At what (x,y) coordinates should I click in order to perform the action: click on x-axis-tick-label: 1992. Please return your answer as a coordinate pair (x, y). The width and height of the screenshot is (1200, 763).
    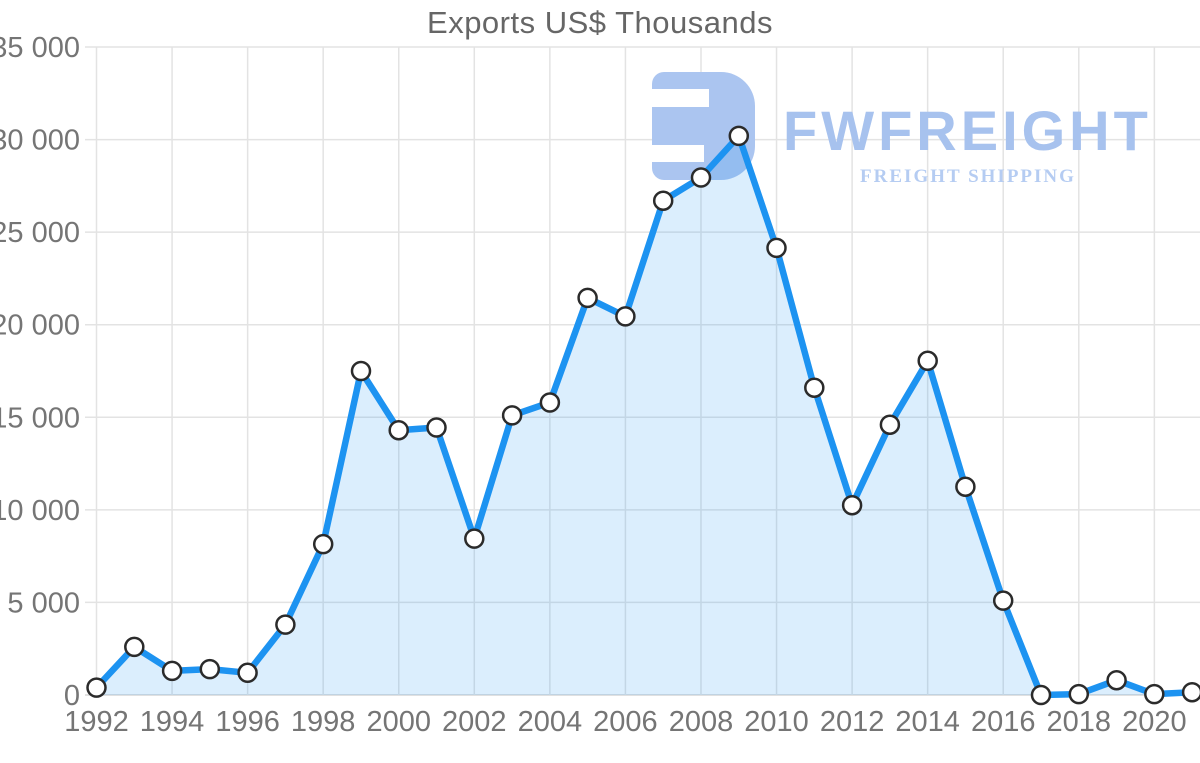
    Looking at the image, I should click on (96, 722).